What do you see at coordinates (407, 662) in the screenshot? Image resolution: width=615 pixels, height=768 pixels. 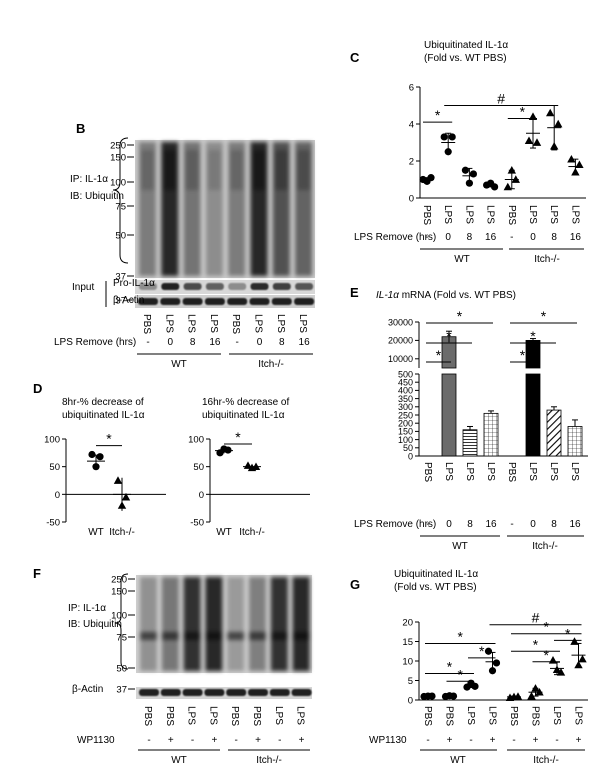 I see `chart-g-y-axis-tick-label-2: 10` at bounding box center [407, 662].